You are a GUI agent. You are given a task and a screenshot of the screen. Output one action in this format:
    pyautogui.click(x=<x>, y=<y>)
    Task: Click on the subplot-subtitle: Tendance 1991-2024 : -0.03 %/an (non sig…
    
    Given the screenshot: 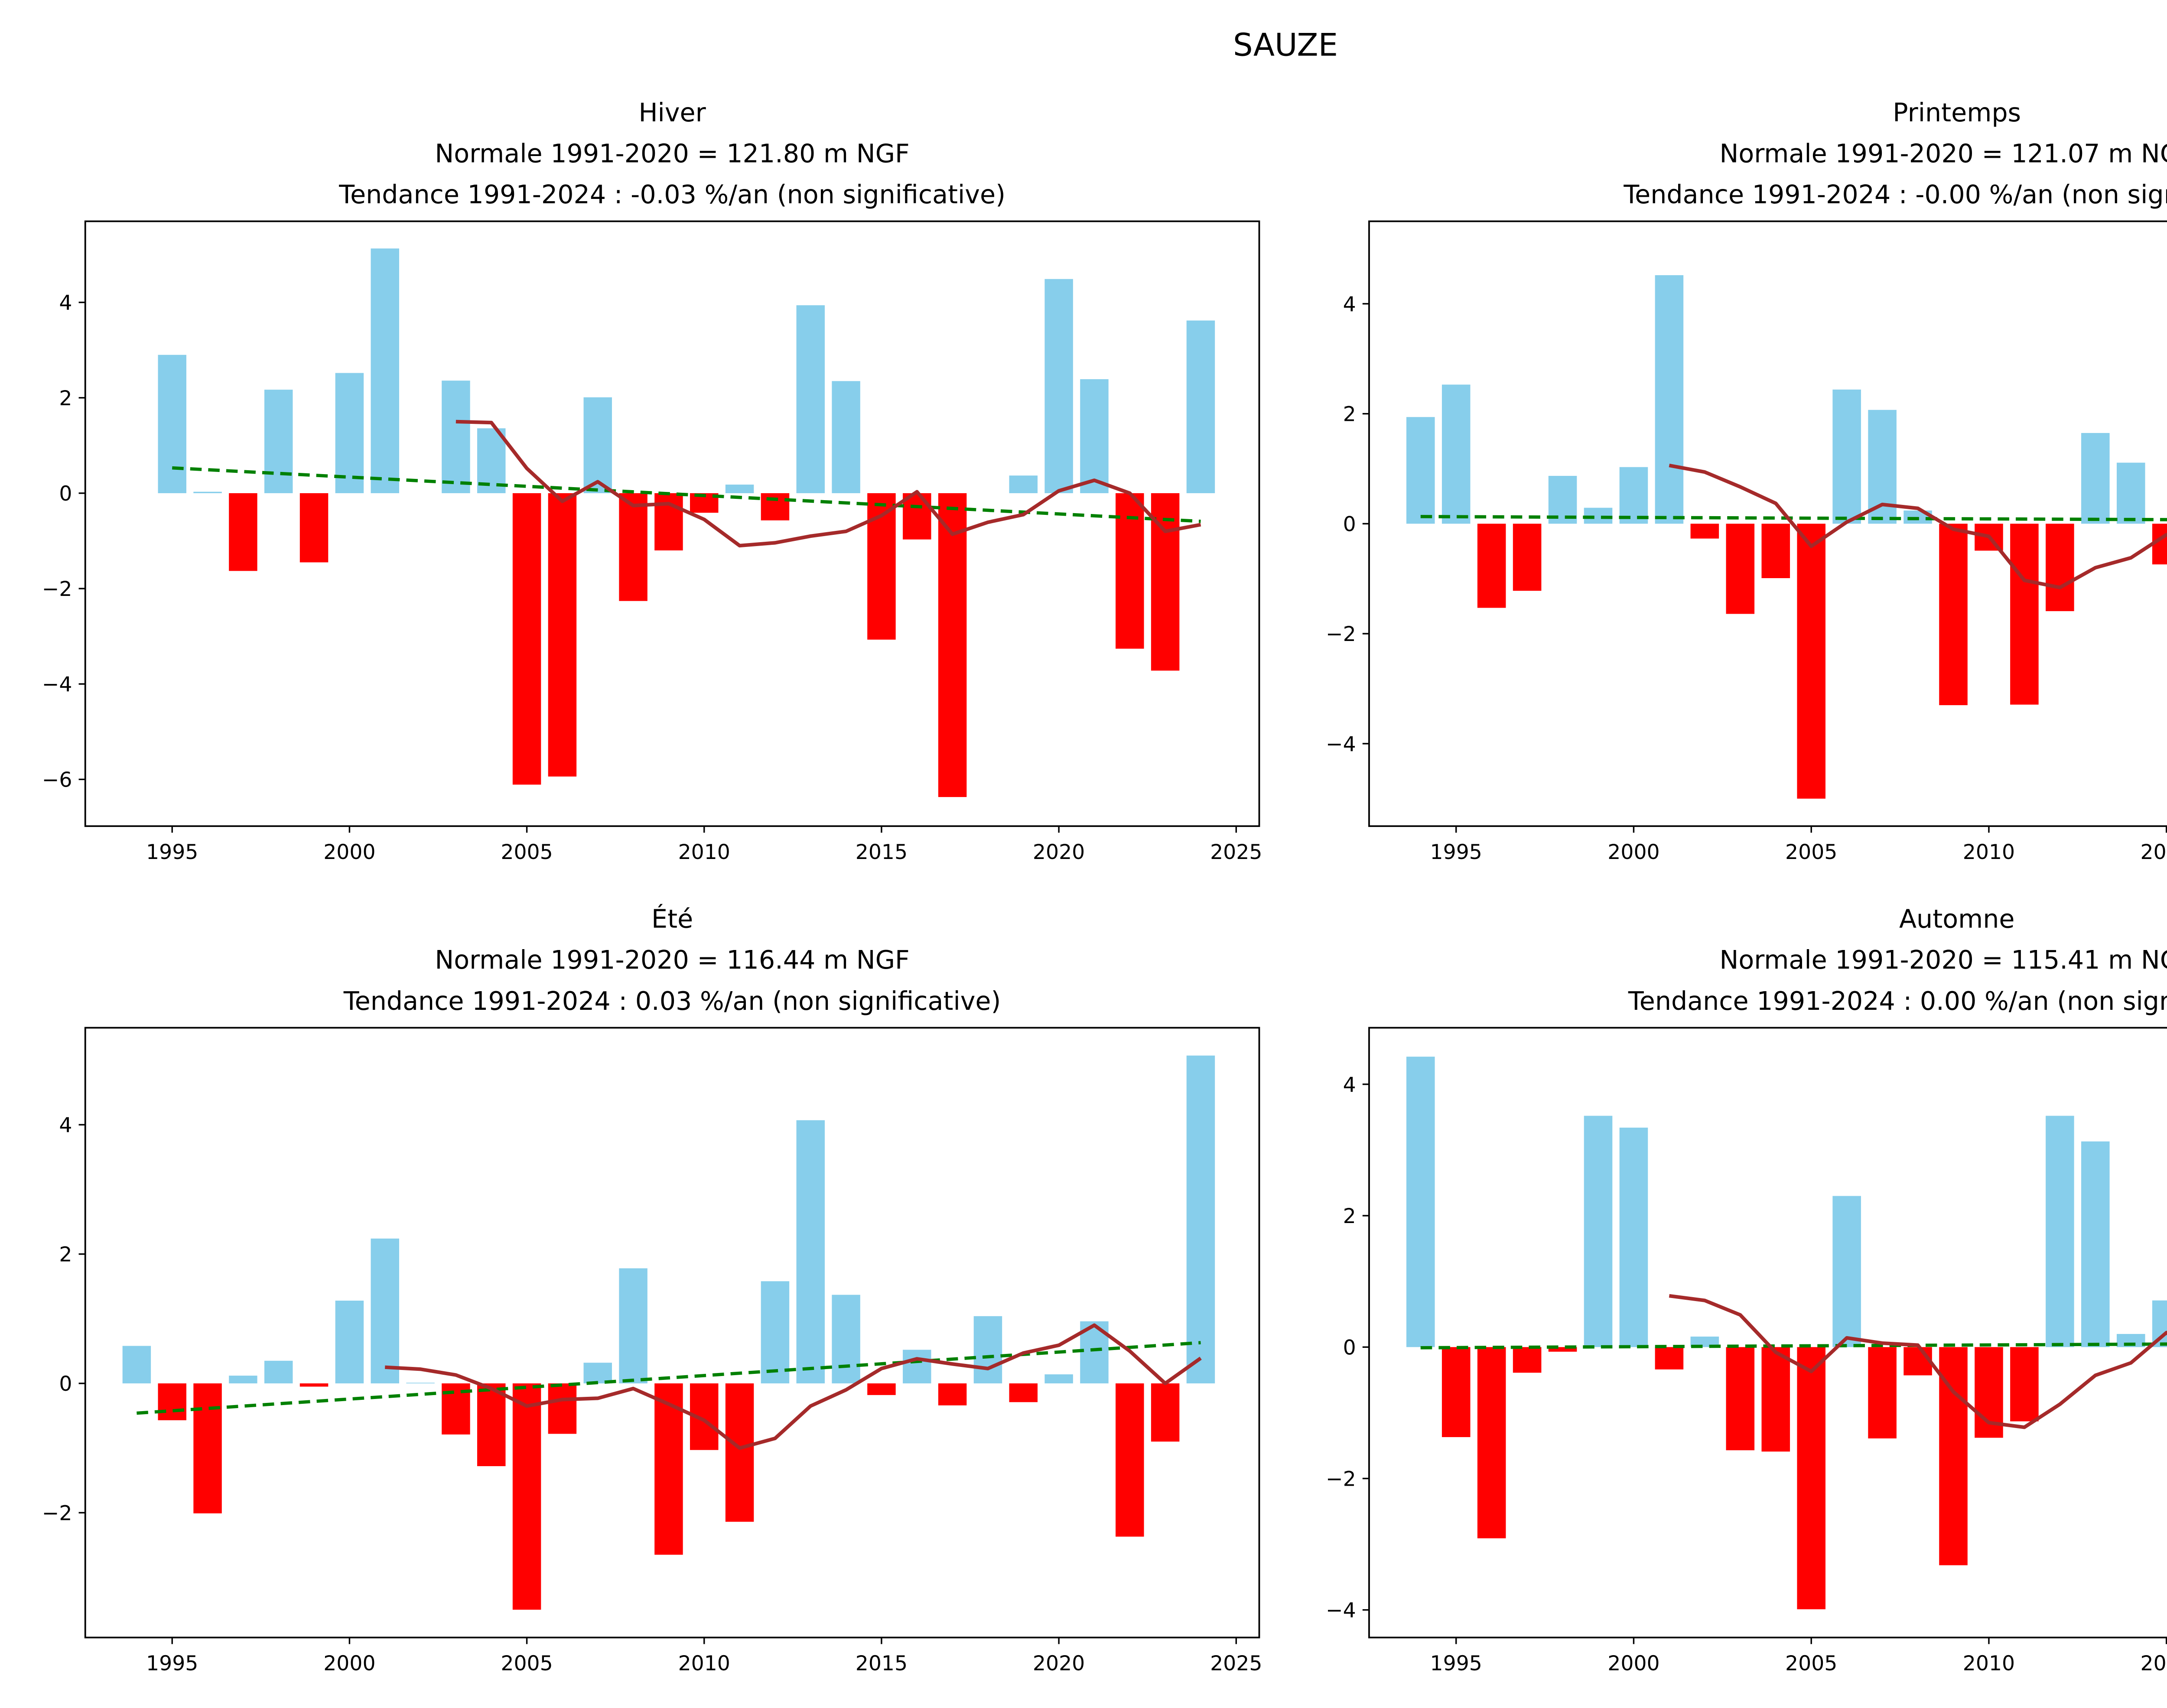 What is the action you would take?
    pyautogui.click(x=671, y=195)
    